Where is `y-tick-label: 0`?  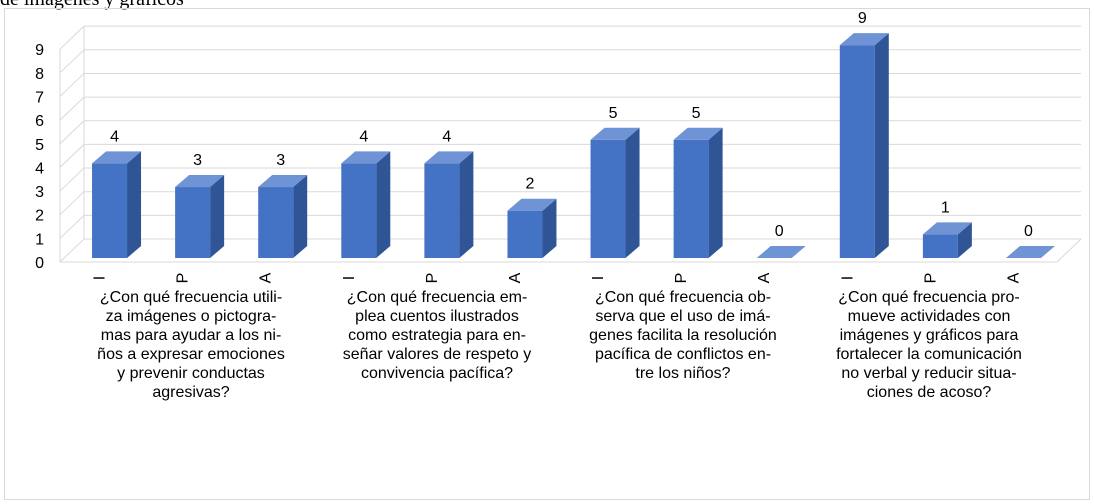 y-tick-label: 0 is located at coordinates (39, 263).